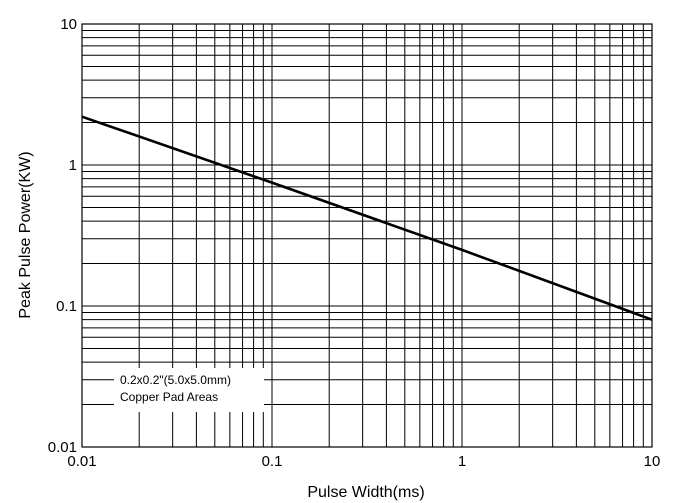 The width and height of the screenshot is (681, 503). I want to click on x-axis-ticks: 0.01 0.1 1 10, so click(363, 461).